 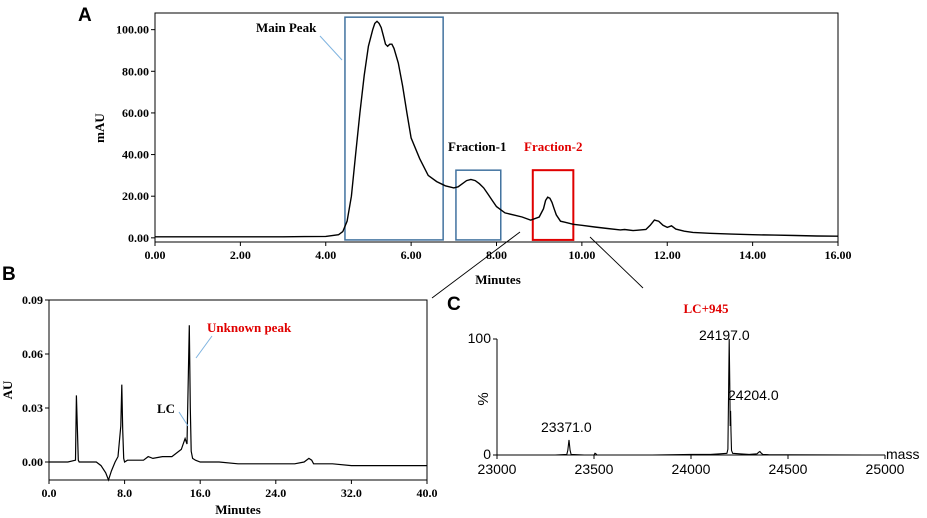 What do you see at coordinates (752, 255) in the screenshot?
I see `x-tick-label: 14.00` at bounding box center [752, 255].